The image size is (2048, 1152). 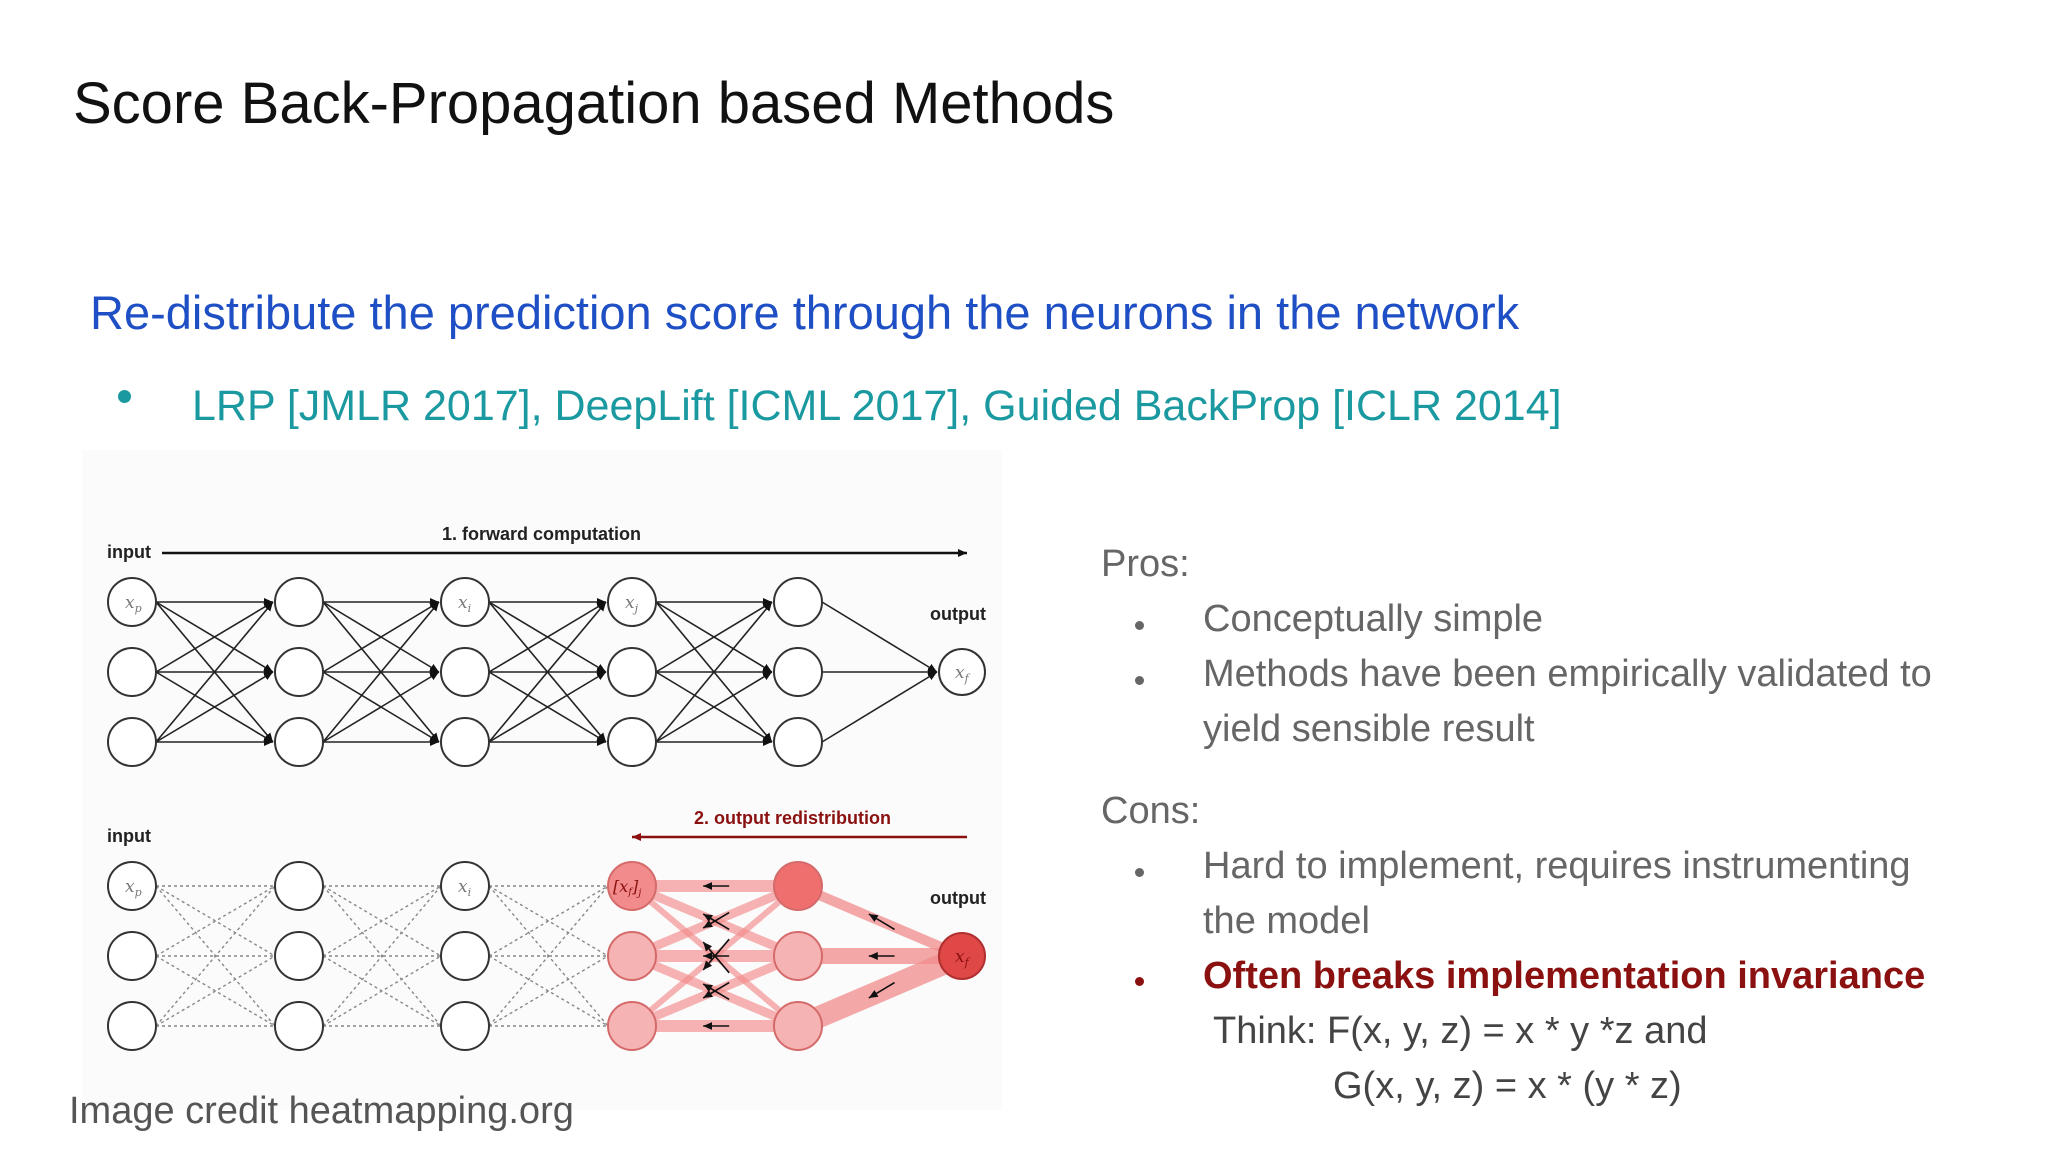 I want to click on pros-item-continuation: yield sensible result, so click(x=1369, y=729).